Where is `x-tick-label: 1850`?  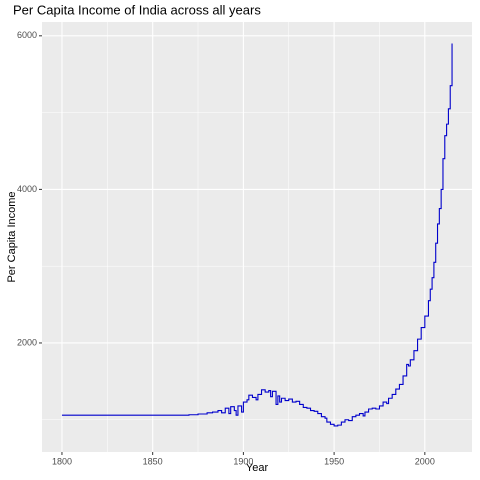
x-tick-label: 1850 is located at coordinates (153, 461).